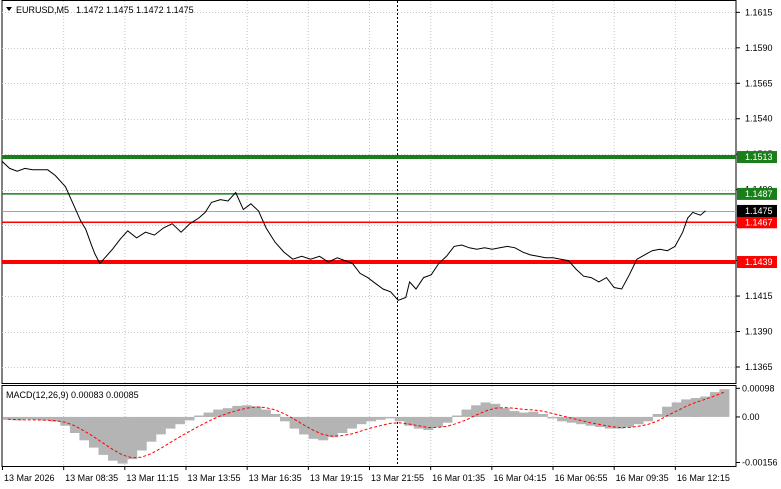 This screenshot has width=781, height=489. What do you see at coordinates (91, 478) in the screenshot?
I see `time-tick-label: 13 Mar 08:35` at bounding box center [91, 478].